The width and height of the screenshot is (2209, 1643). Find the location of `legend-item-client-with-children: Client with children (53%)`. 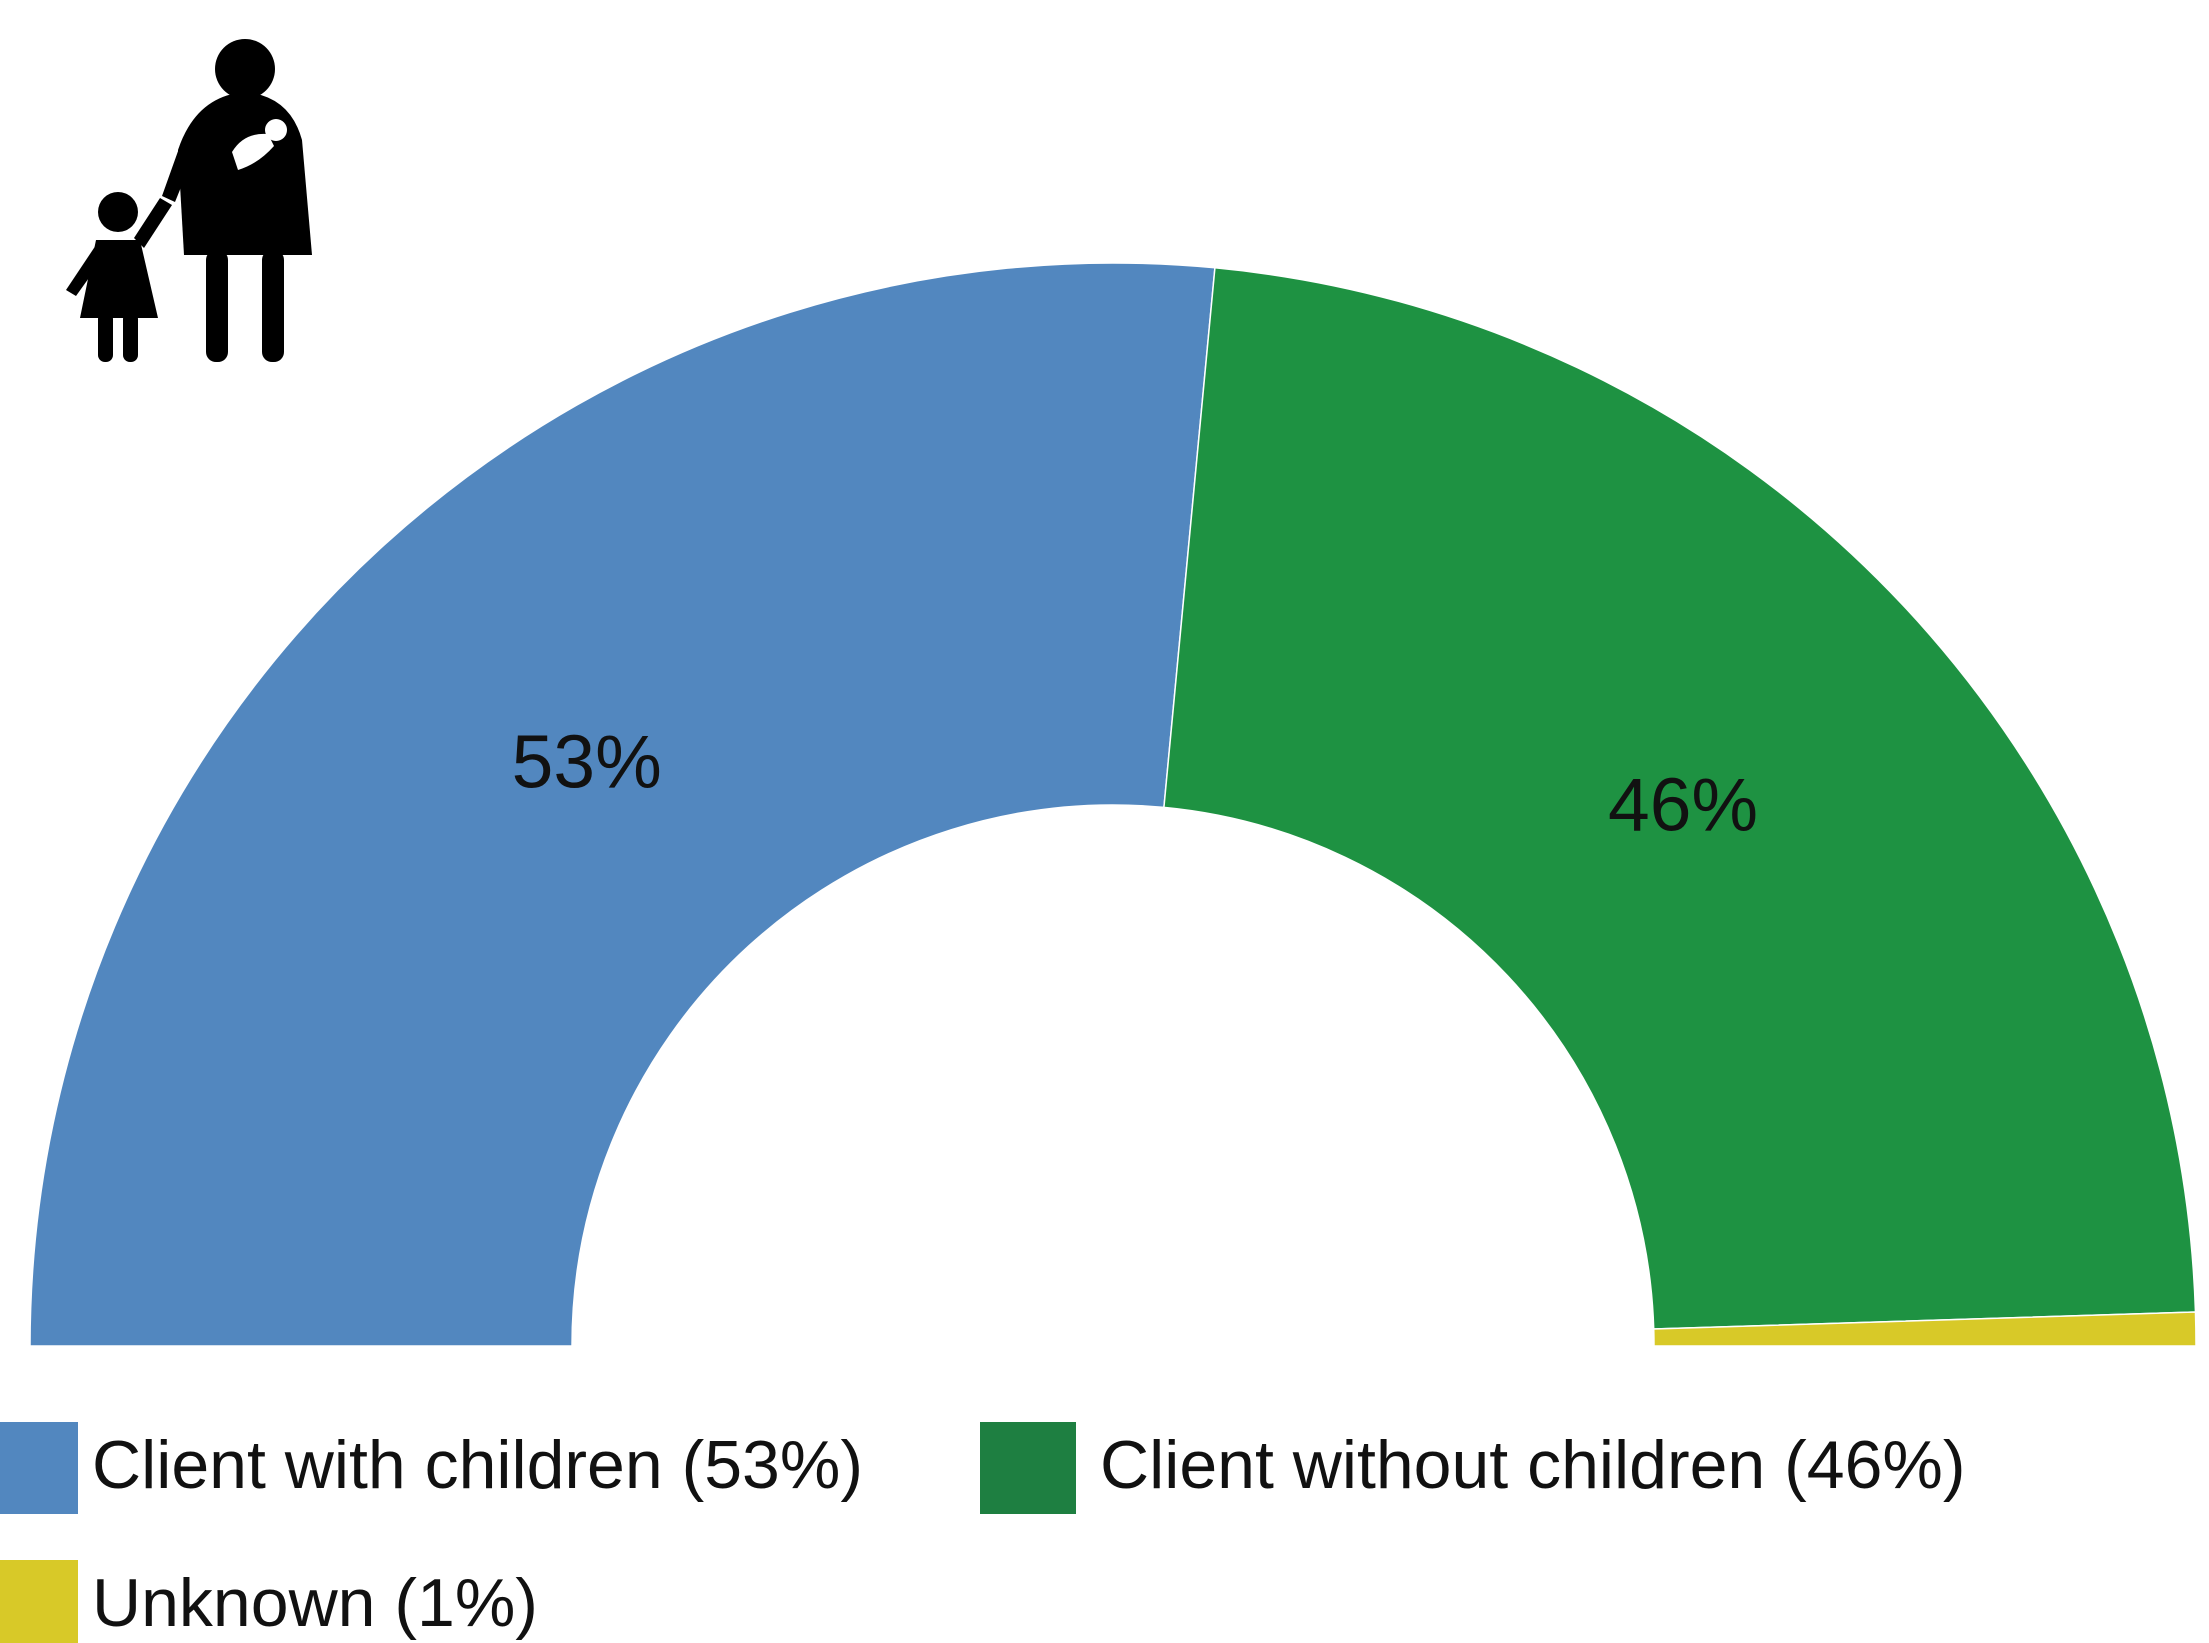

legend-item-client-with-children: Client with children (53%) is located at coordinates (431, 1468).